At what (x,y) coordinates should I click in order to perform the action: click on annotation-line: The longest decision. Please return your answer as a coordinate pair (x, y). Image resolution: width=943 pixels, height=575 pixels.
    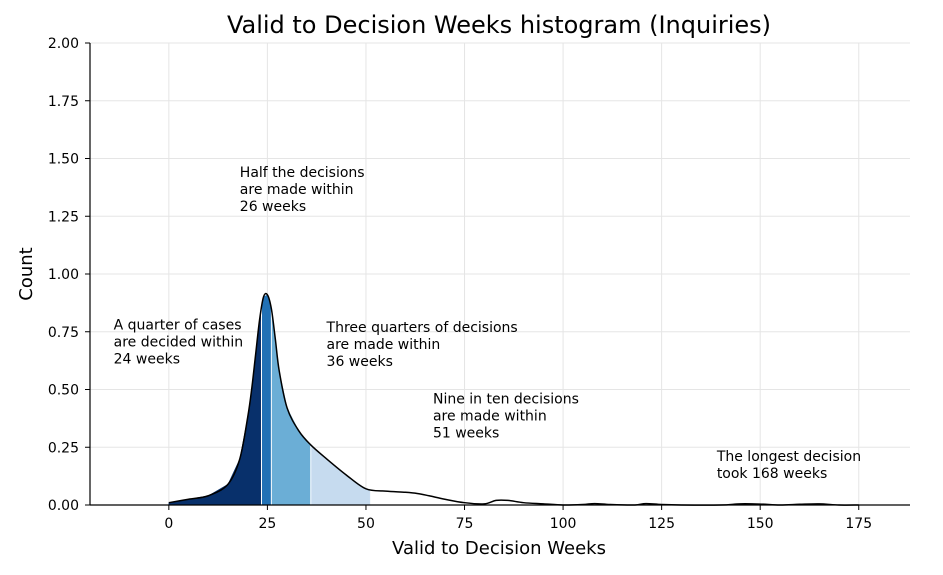
    Looking at the image, I should click on (788, 457).